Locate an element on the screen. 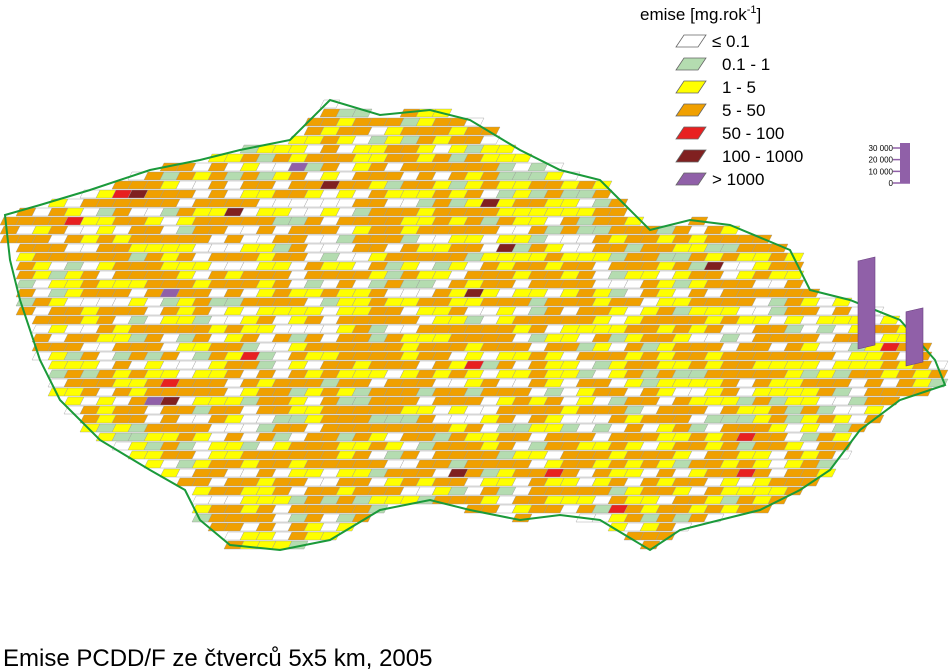  scale-bar is located at coordinates (905, 163).